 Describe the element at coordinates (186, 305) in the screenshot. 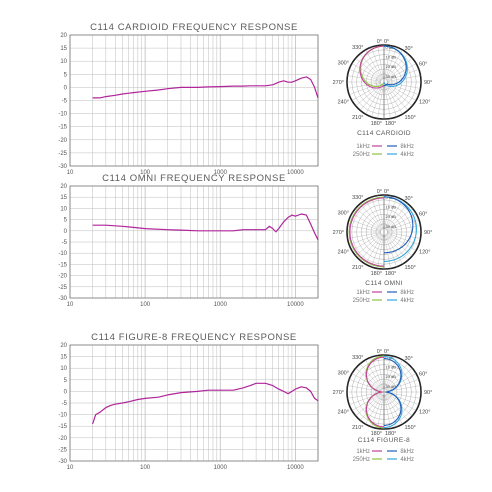

I see `x-tick-labels: 10 100 1000 10000` at that location.